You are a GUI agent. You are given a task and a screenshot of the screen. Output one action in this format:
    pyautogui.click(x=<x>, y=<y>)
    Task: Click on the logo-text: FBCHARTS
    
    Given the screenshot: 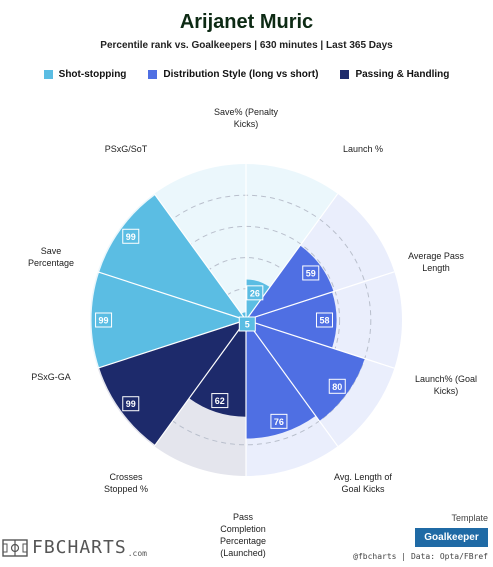 What is the action you would take?
    pyautogui.click(x=79, y=547)
    